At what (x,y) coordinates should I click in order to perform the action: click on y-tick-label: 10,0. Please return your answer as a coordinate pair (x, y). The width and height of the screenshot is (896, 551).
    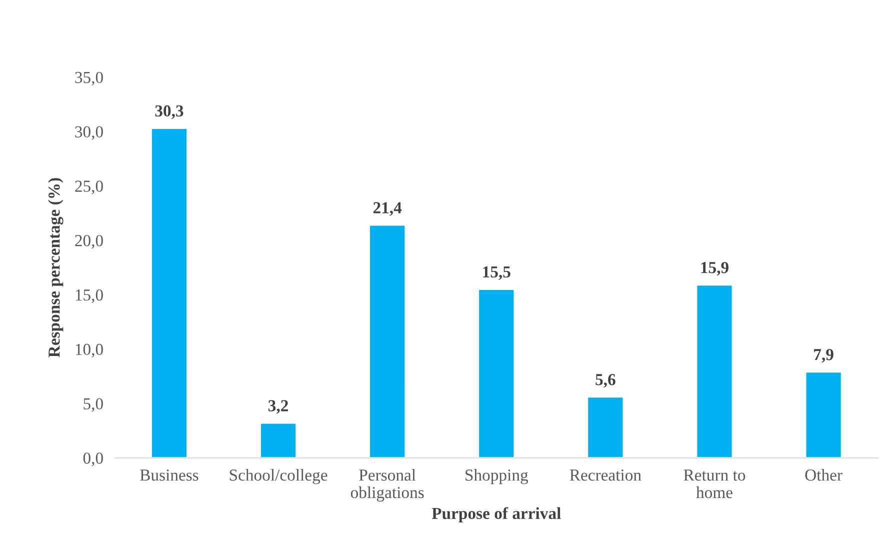
    Looking at the image, I should click on (89, 351).